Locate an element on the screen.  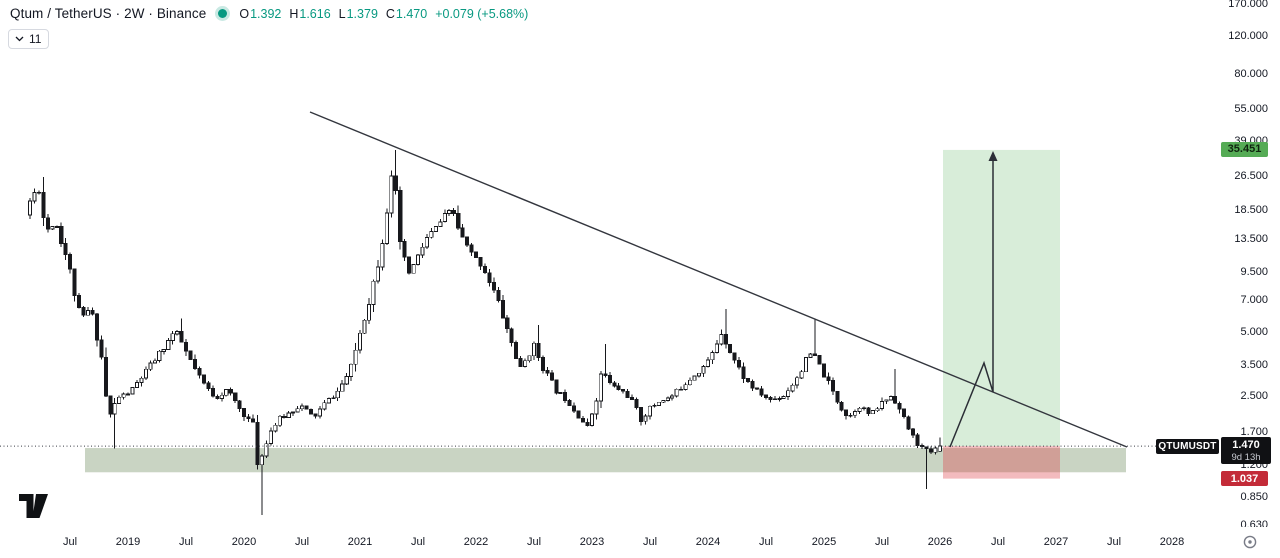
time-tick-label: 2028 is located at coordinates (1172, 542).